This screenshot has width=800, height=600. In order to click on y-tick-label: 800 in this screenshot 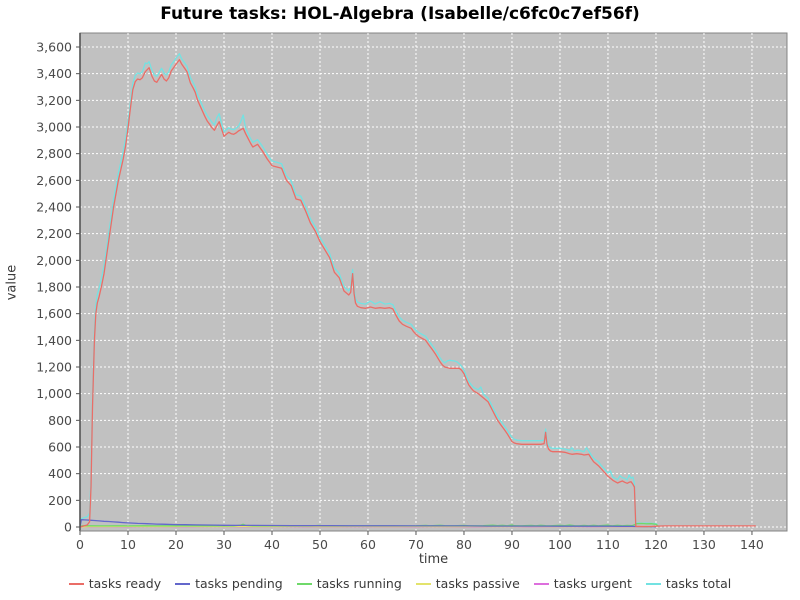, I will do `click(60, 420)`.